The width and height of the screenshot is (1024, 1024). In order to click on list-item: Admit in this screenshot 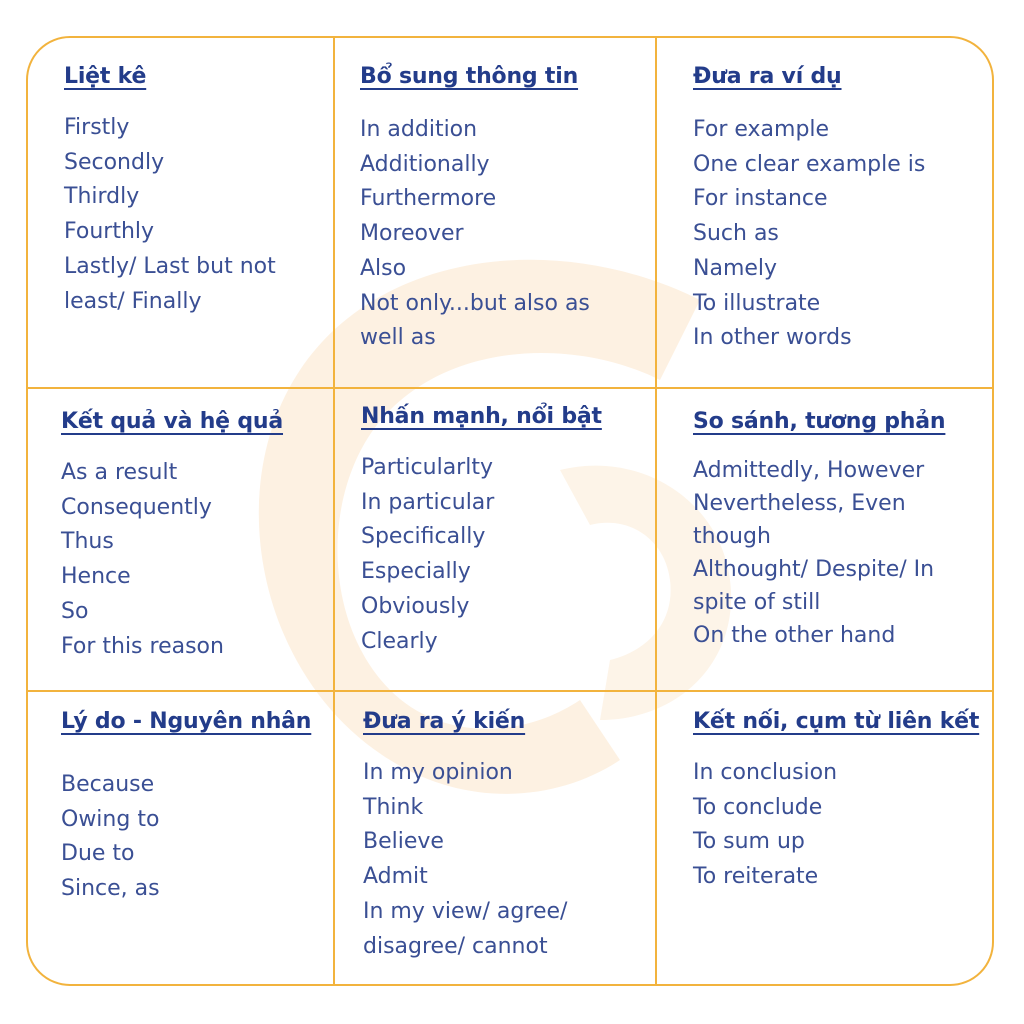, I will do `click(395, 877)`.